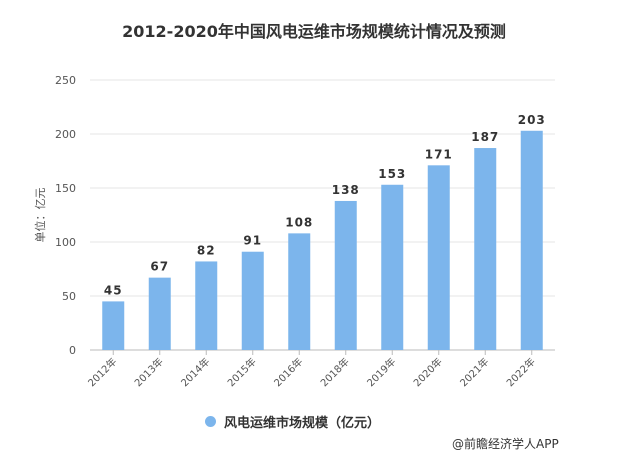  What do you see at coordinates (72, 350) in the screenshot?
I see `y-tick-label: 0` at bounding box center [72, 350].